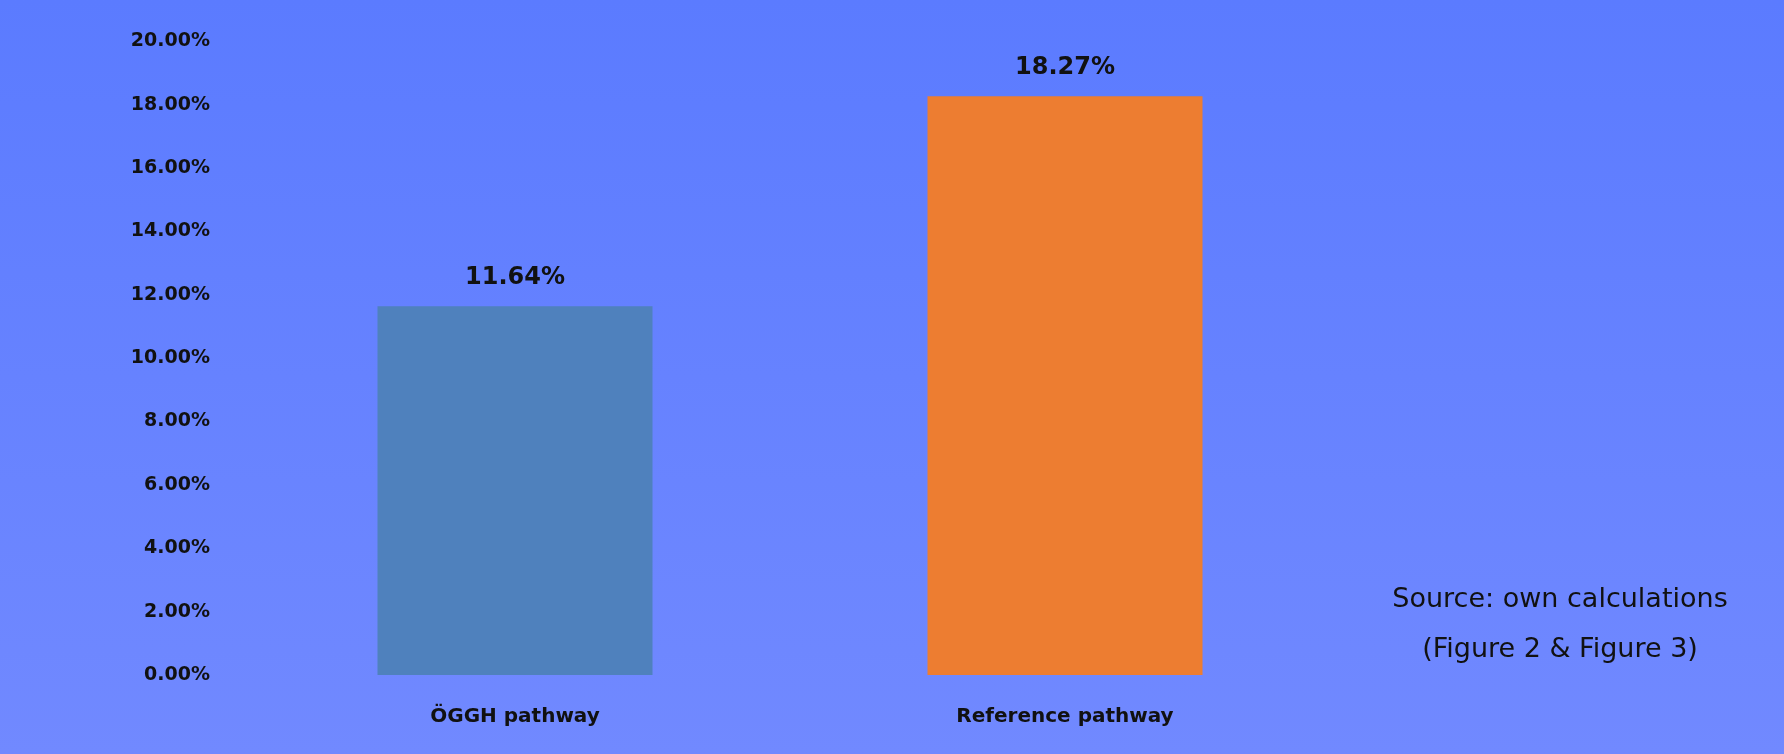 The width and height of the screenshot is (1784, 754). What do you see at coordinates (170, 356) in the screenshot?
I see `y-tick-label: 10.00%` at bounding box center [170, 356].